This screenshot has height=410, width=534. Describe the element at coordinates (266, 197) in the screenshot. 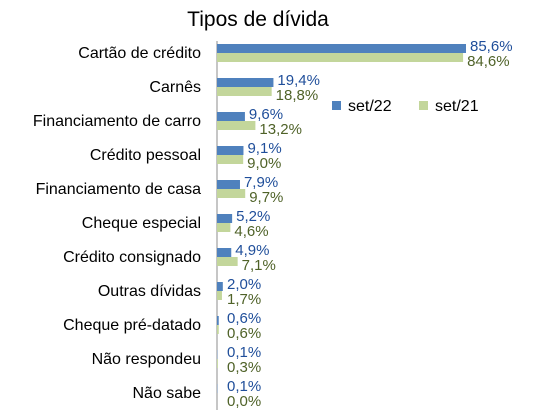

I see `data-label: 9,7%` at that location.